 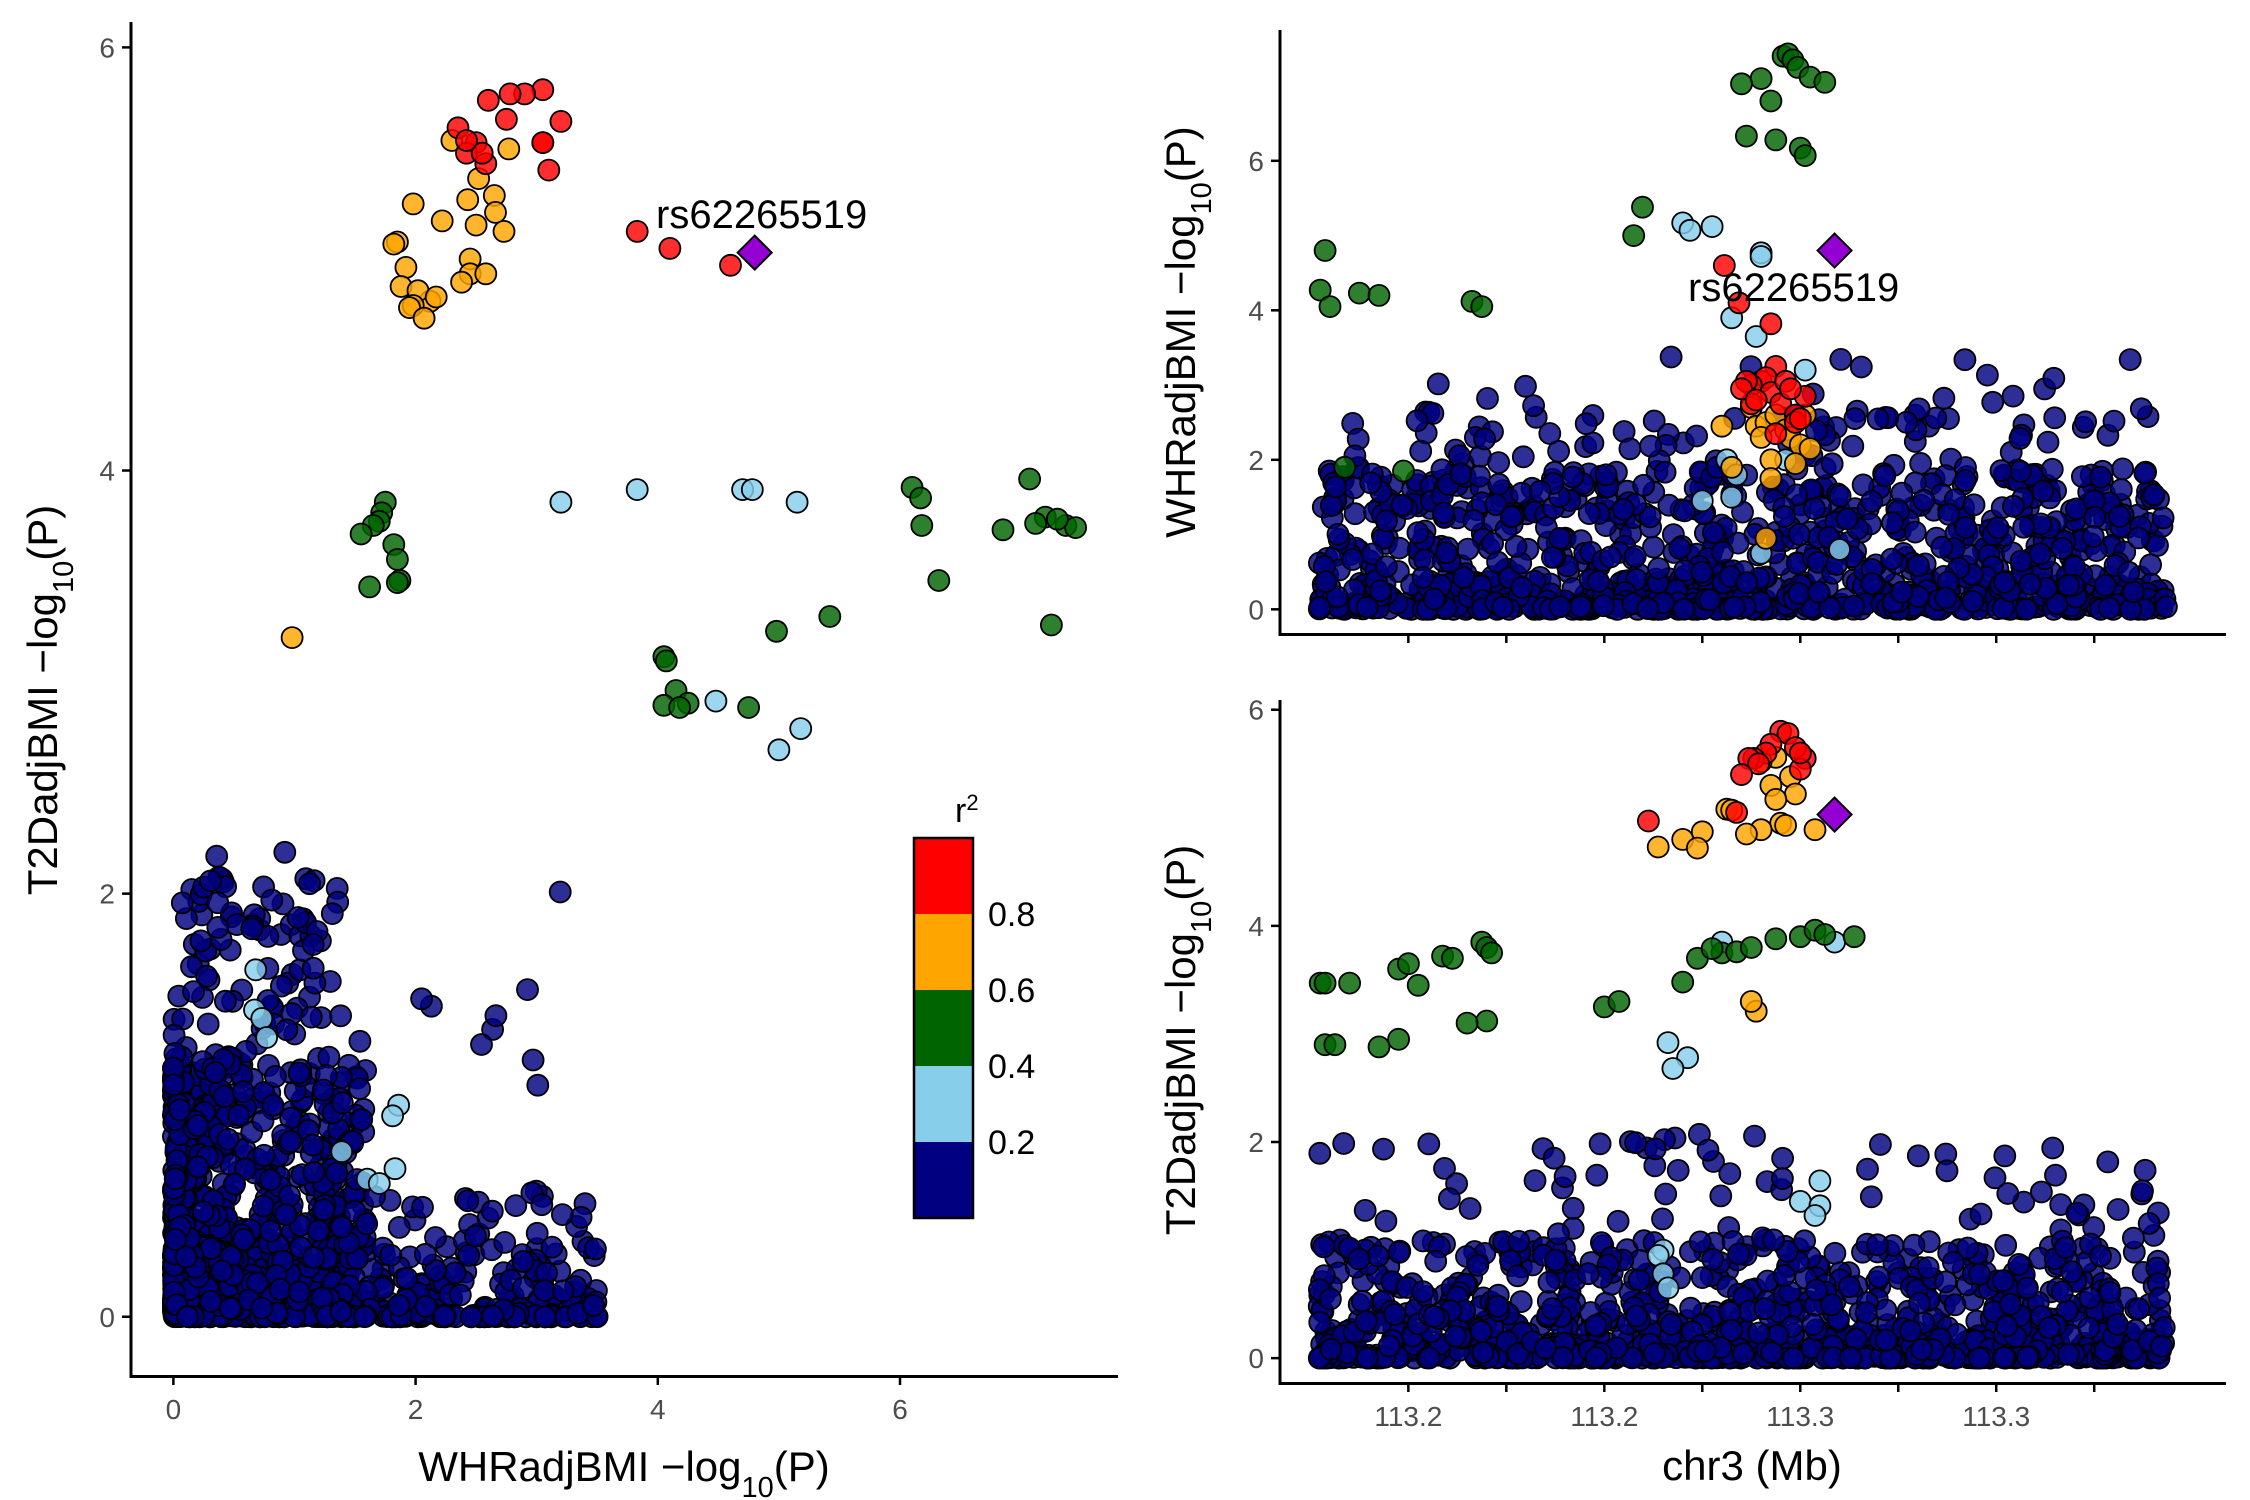 What do you see at coordinates (1011, 1143) in the screenshot?
I see `legend-label-0: 0.2` at bounding box center [1011, 1143].